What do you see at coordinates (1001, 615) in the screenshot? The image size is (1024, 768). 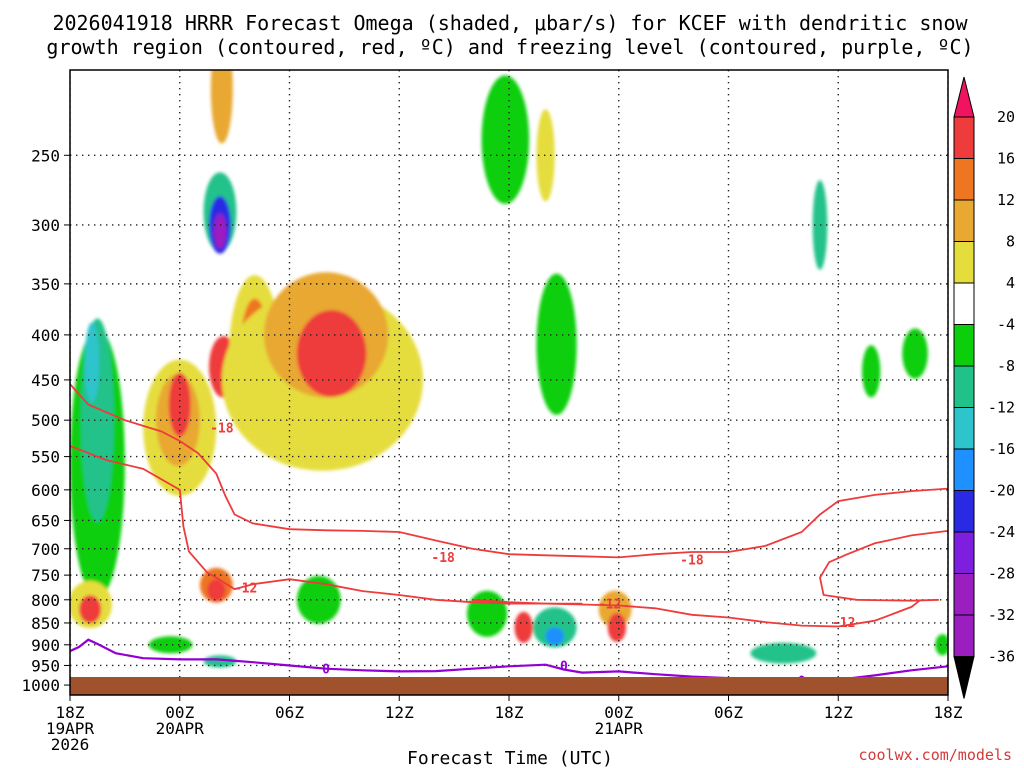 I see `colorbar-label: -32` at bounding box center [1001, 615].